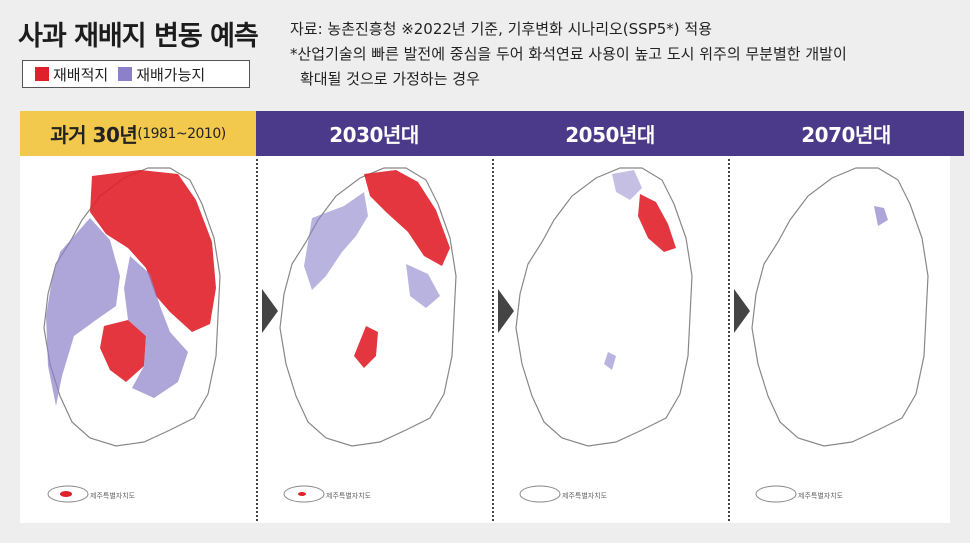 The height and width of the screenshot is (543, 970). I want to click on legend-item-suitable: 재배적지, so click(71, 74).